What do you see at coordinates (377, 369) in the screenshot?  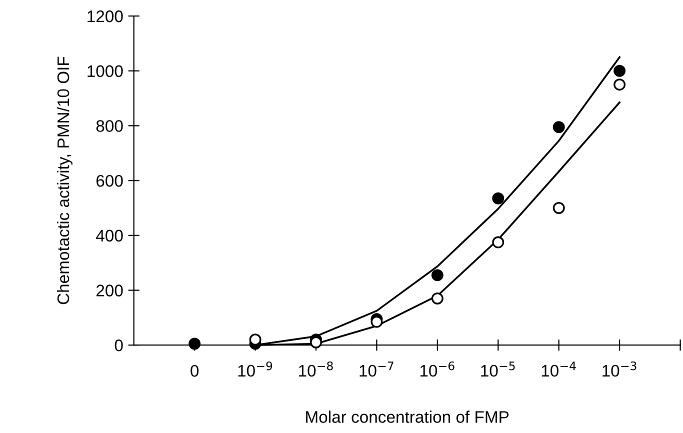 I see `x-tick-label: 10$^{−7}$` at bounding box center [377, 369].